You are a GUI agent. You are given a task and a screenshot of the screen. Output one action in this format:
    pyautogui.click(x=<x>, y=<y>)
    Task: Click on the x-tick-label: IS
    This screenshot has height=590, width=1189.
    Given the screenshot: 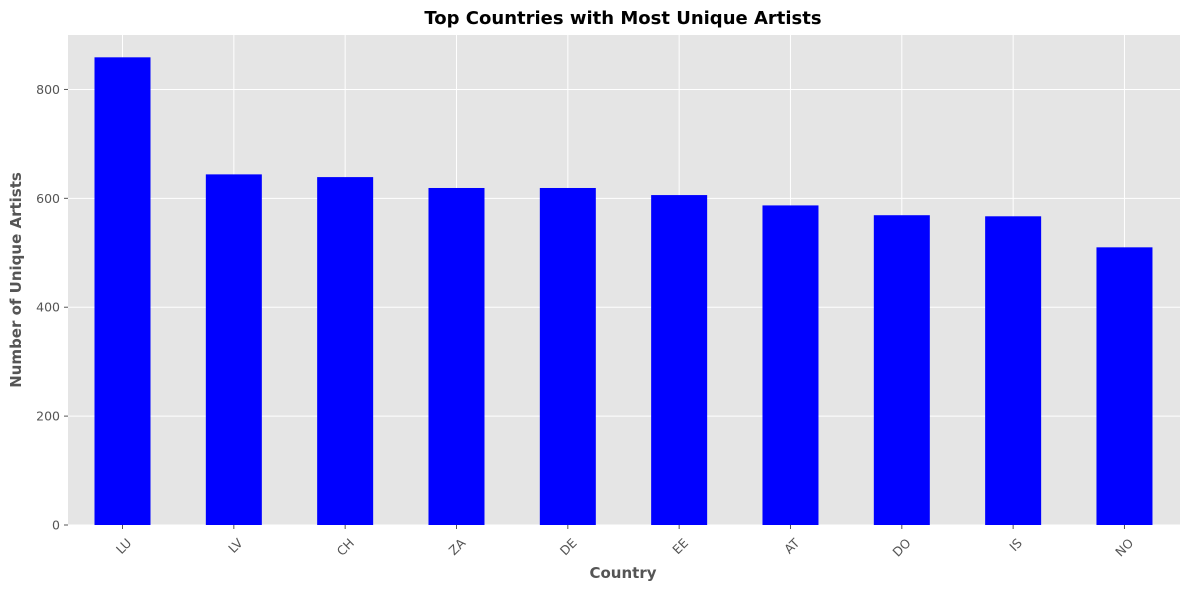 What is the action you would take?
    pyautogui.click(x=1015, y=544)
    